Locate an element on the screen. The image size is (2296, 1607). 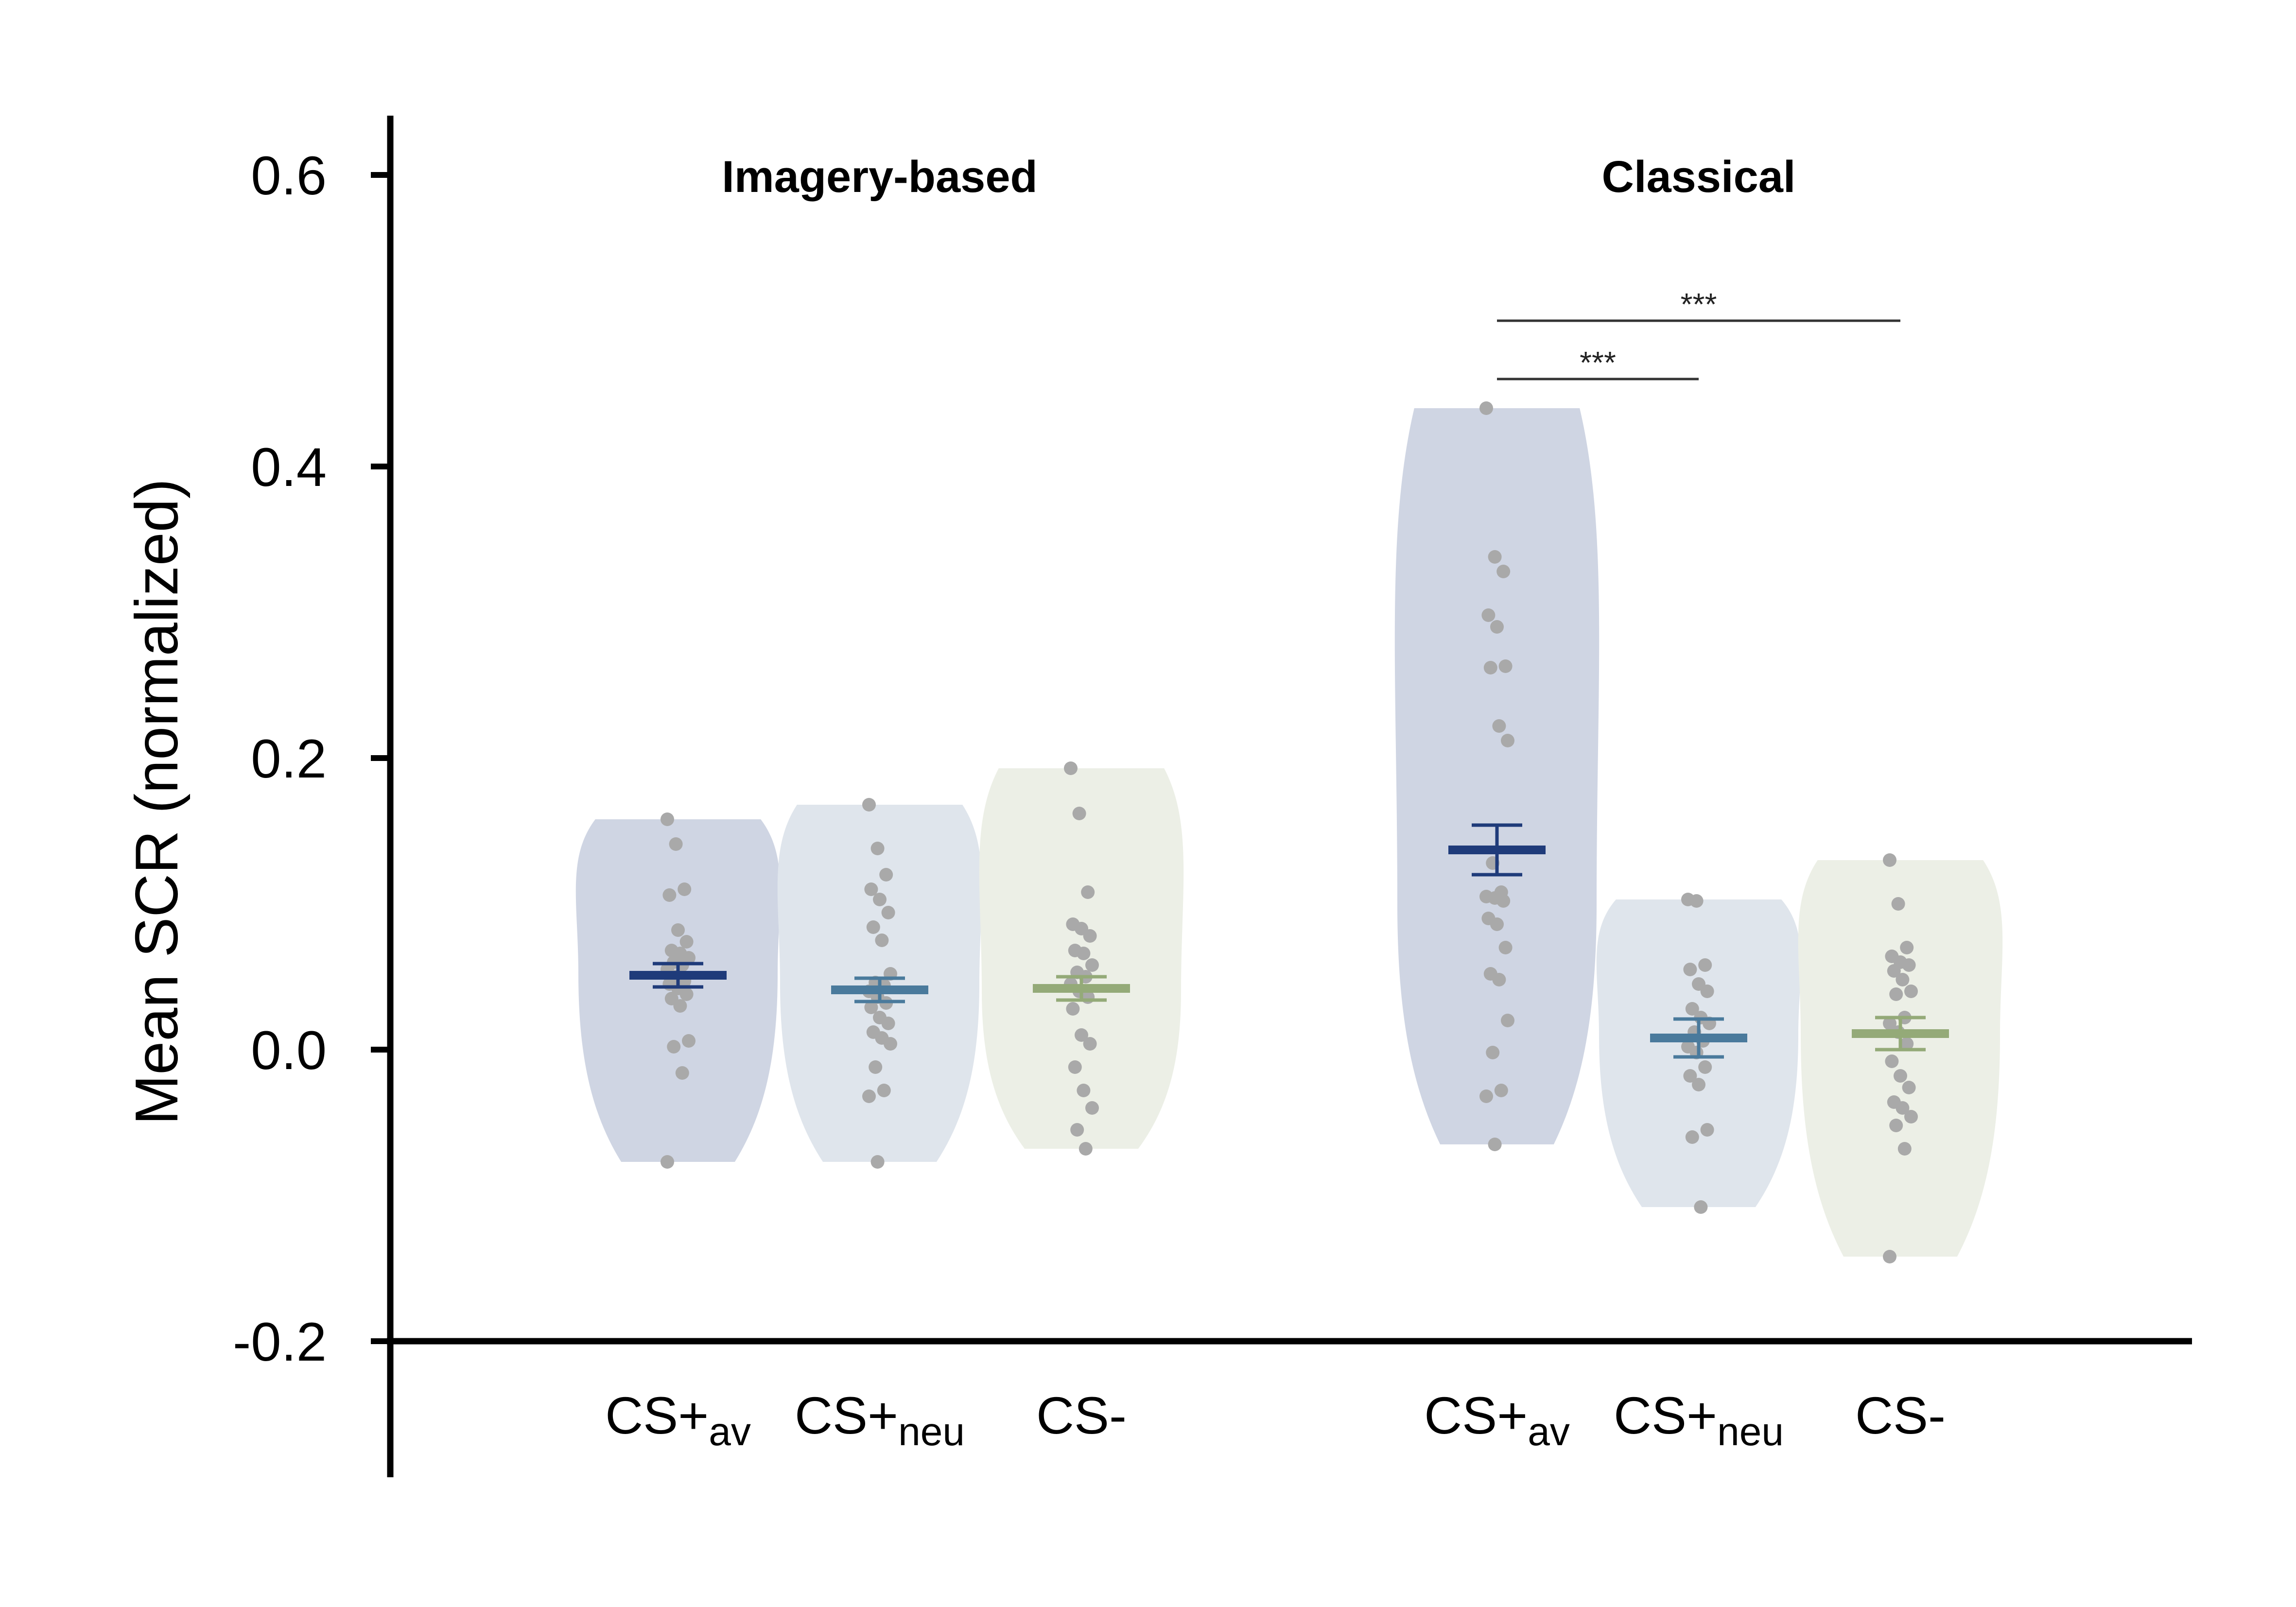
y-tick-label: 0.6 is located at coordinates (289, 175).